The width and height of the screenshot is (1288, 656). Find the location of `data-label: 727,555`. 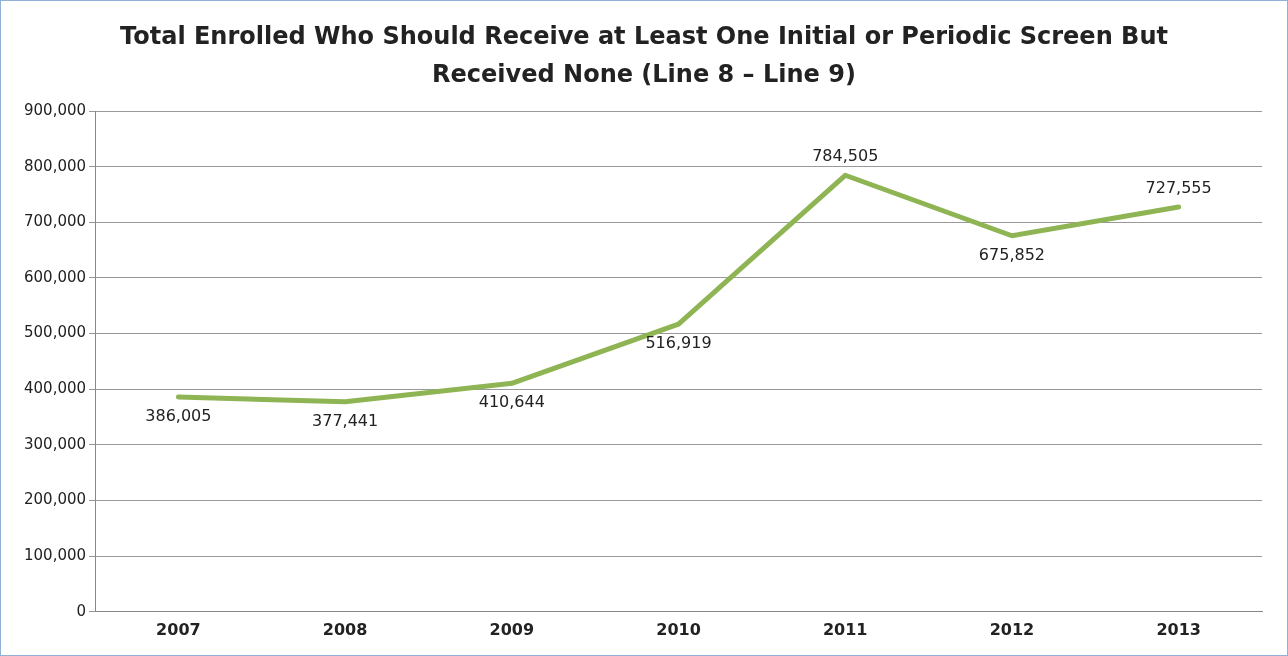

data-label: 727,555 is located at coordinates (1178, 188).